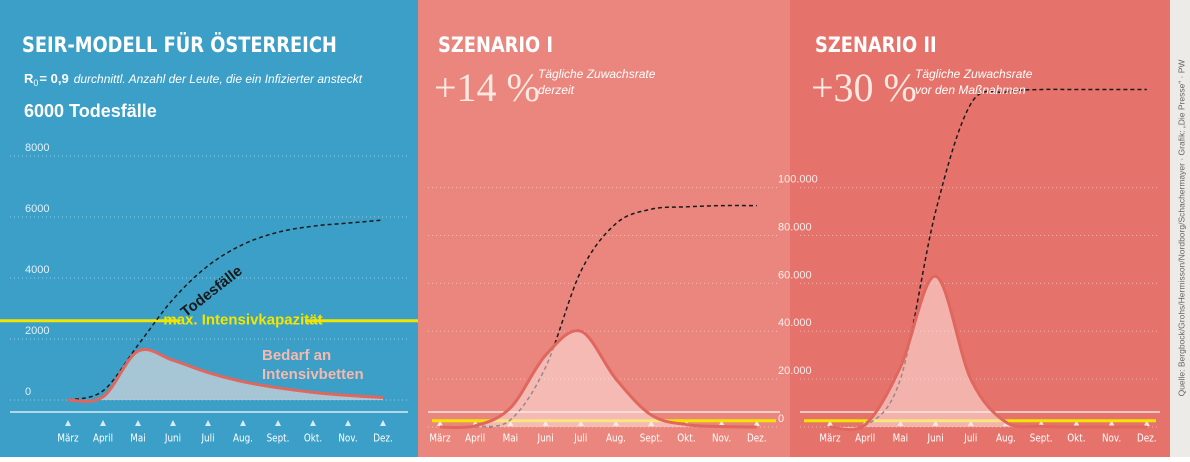 Image resolution: width=1190 pixels, height=462 pixels. What do you see at coordinates (795, 323) in the screenshot?
I see `y-tick-label: 40.000` at bounding box center [795, 323].